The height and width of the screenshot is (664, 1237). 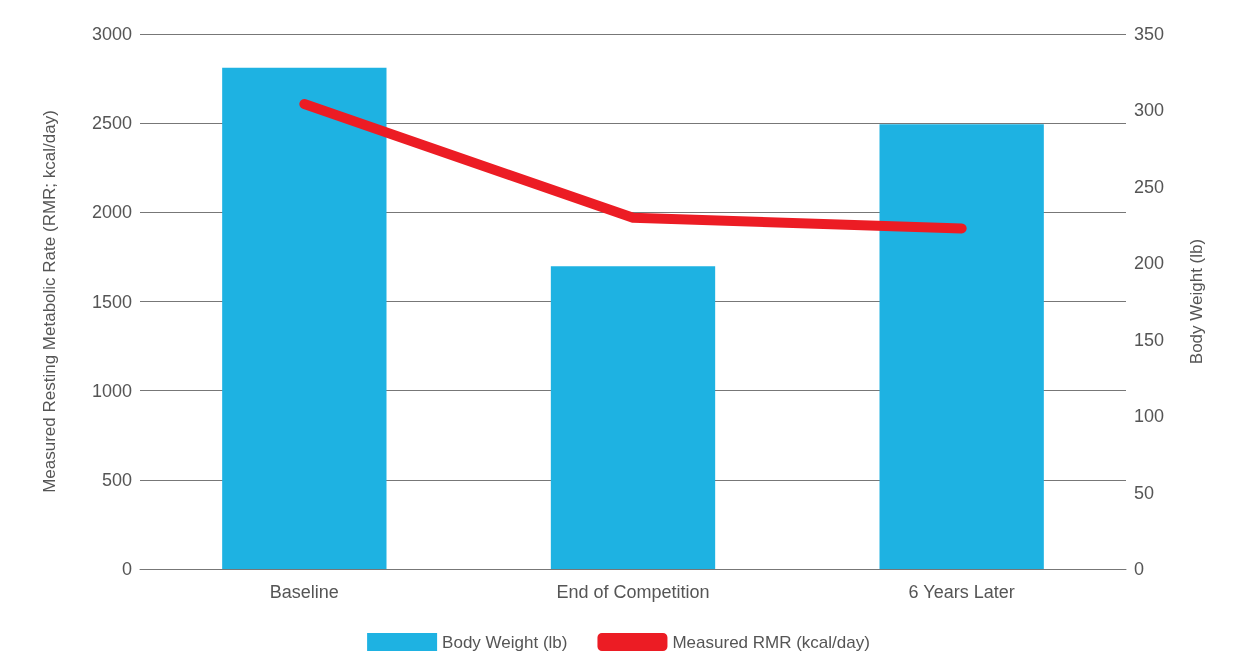 What do you see at coordinates (111, 34) in the screenshot?
I see `y-tick-label: 3000` at bounding box center [111, 34].